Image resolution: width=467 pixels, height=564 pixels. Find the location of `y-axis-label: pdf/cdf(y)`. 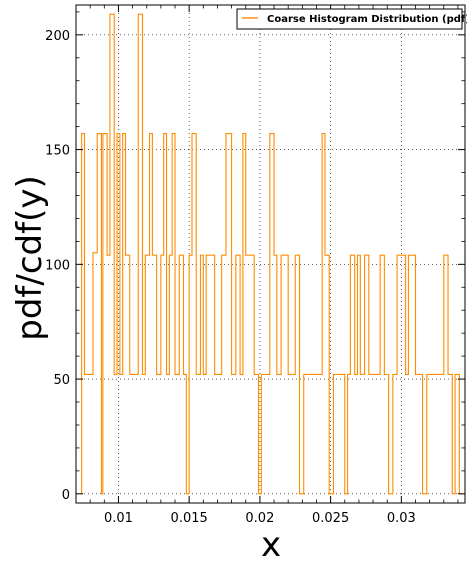

y-axis-label: pdf/cdf(y) is located at coordinates (30, 257).